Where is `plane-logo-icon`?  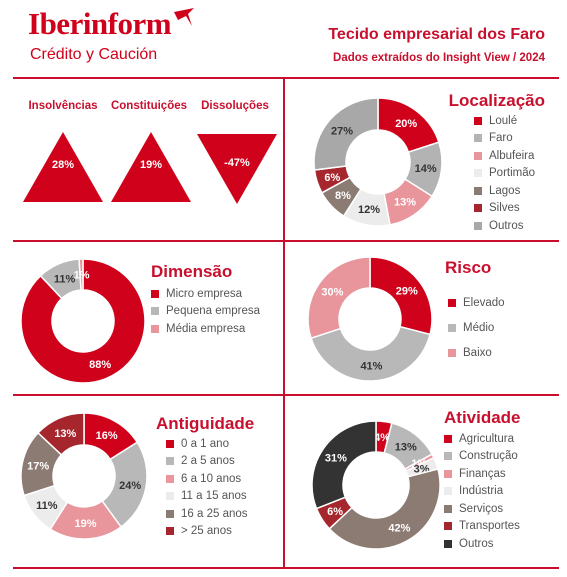
plane-logo-icon is located at coordinates (184, 17).